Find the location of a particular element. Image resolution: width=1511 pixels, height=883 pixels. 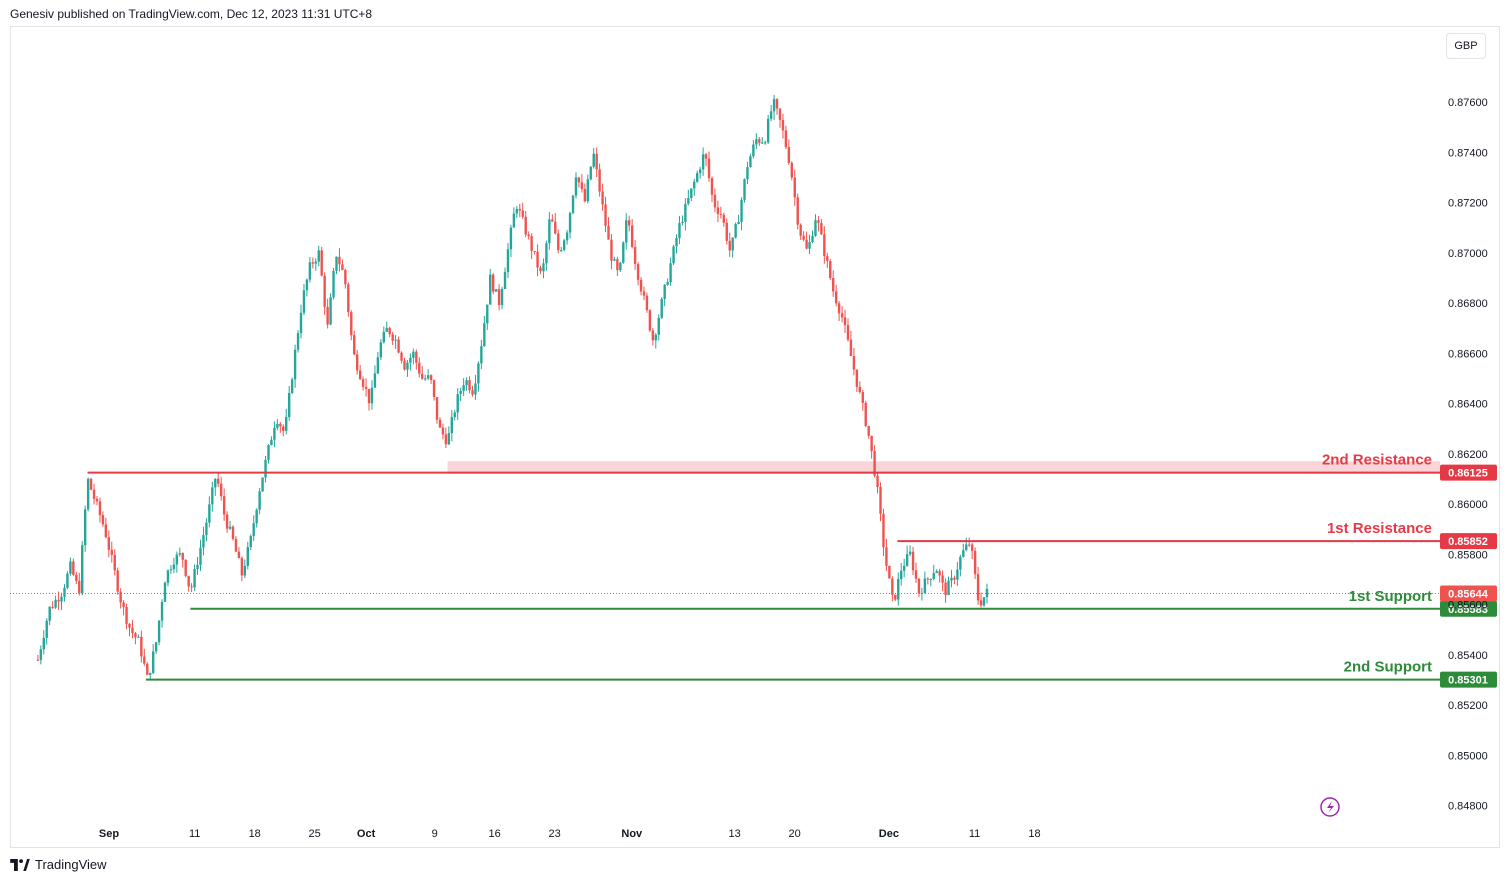

y-tick-label: 0.86400 is located at coordinates (1468, 405).